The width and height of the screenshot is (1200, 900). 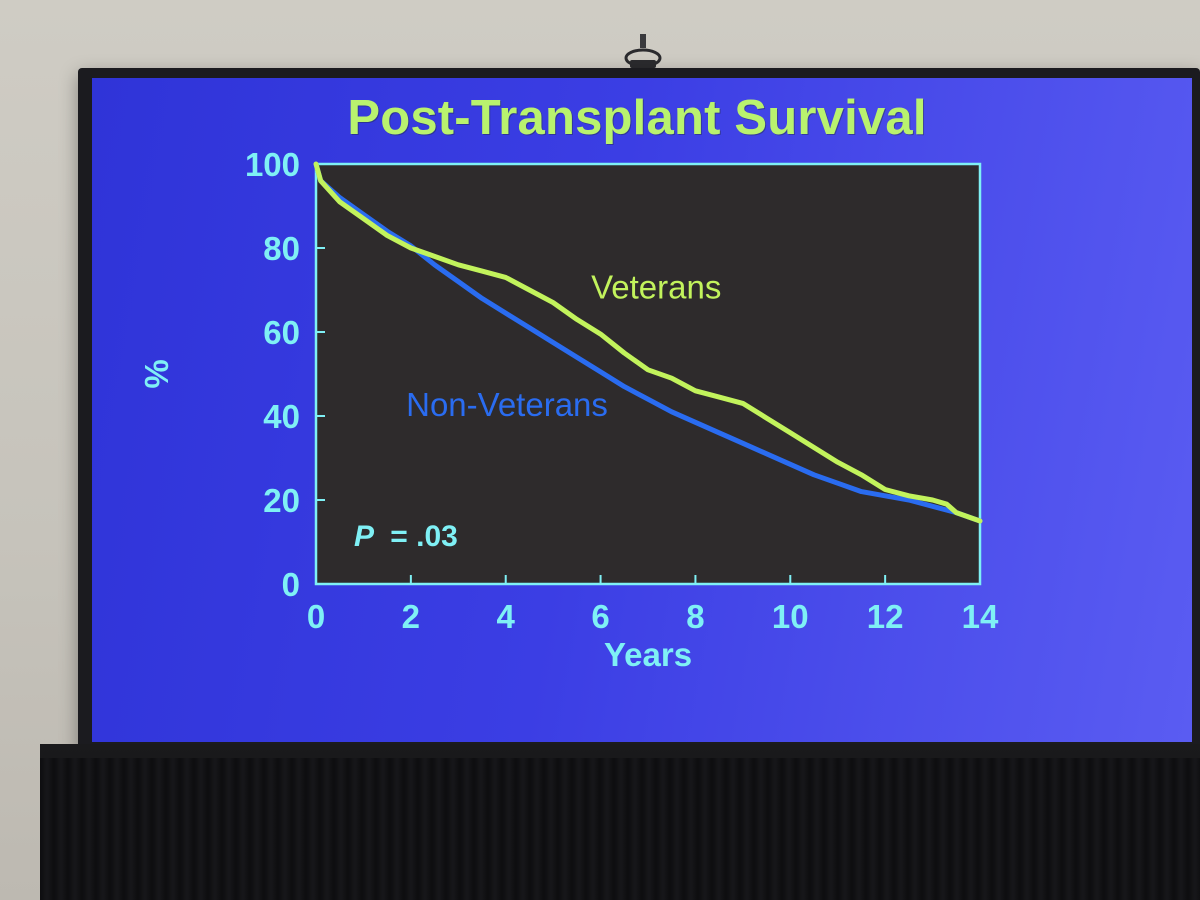 I want to click on x-axis-title: Years, so click(x=648, y=654).